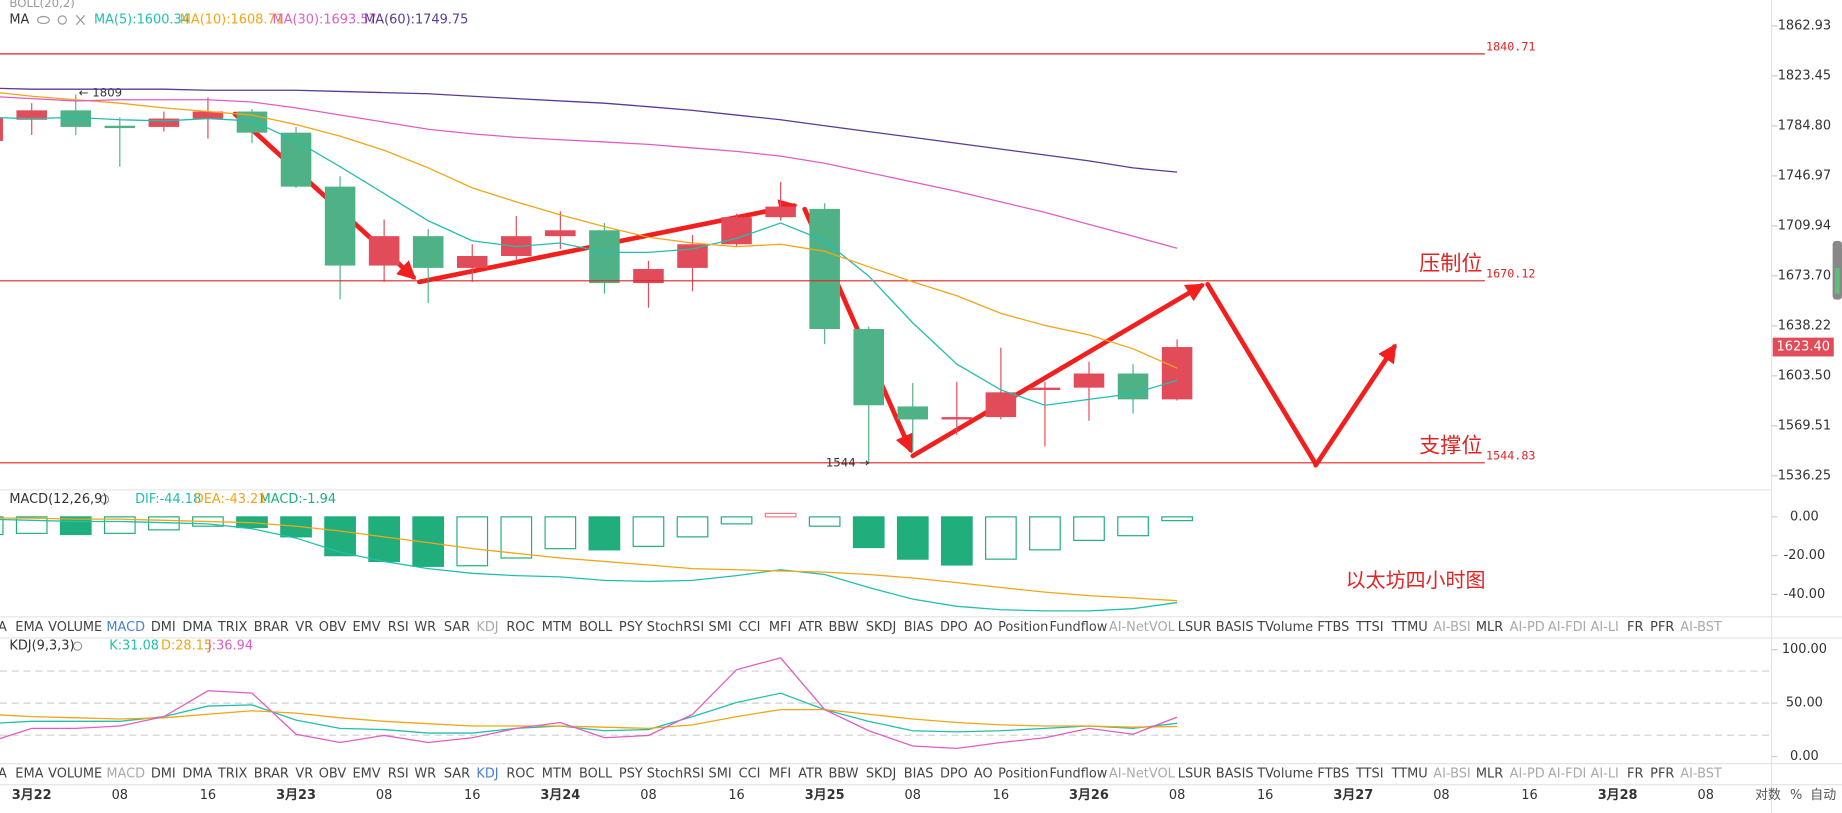  What do you see at coordinates (1823, 795) in the screenshot?
I see `scale-button: 自动` at bounding box center [1823, 795].